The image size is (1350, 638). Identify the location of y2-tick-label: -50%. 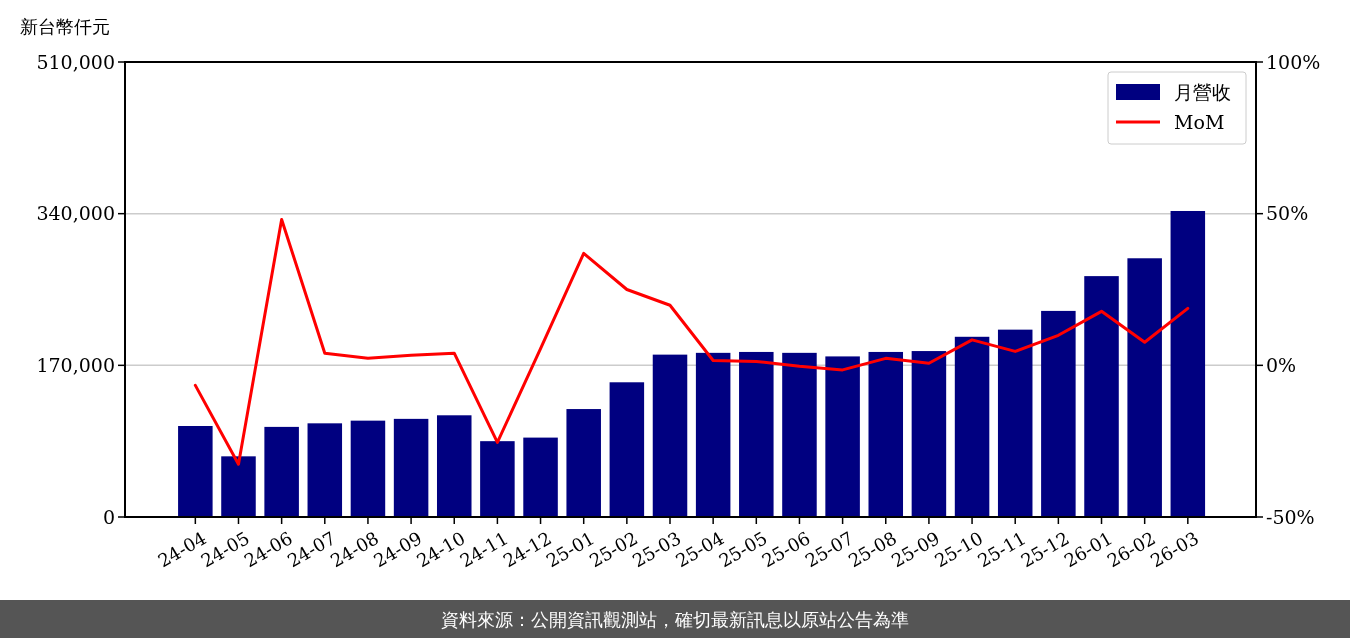
(1290, 516).